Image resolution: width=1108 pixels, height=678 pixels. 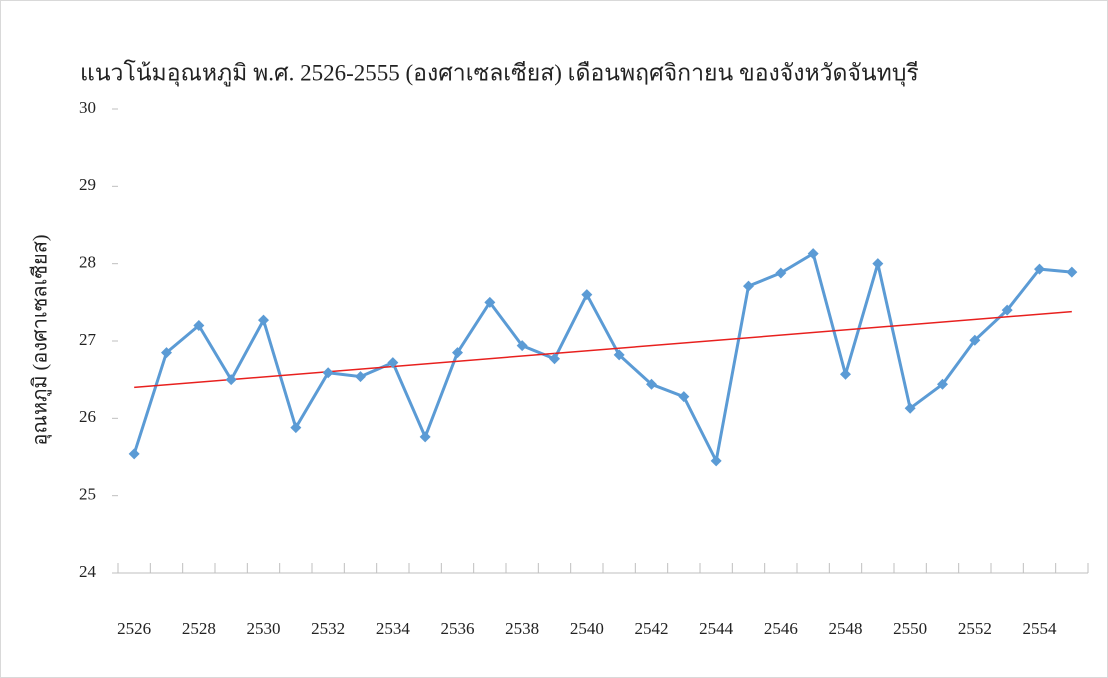 I want to click on x-tick-label: 2540, so click(x=587, y=628).